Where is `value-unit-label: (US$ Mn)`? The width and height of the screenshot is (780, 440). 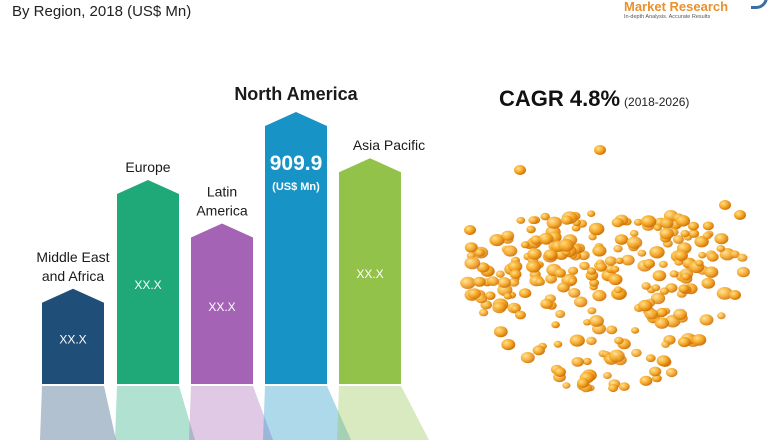
value-unit-label: (US$ Mn) is located at coordinates (296, 187).